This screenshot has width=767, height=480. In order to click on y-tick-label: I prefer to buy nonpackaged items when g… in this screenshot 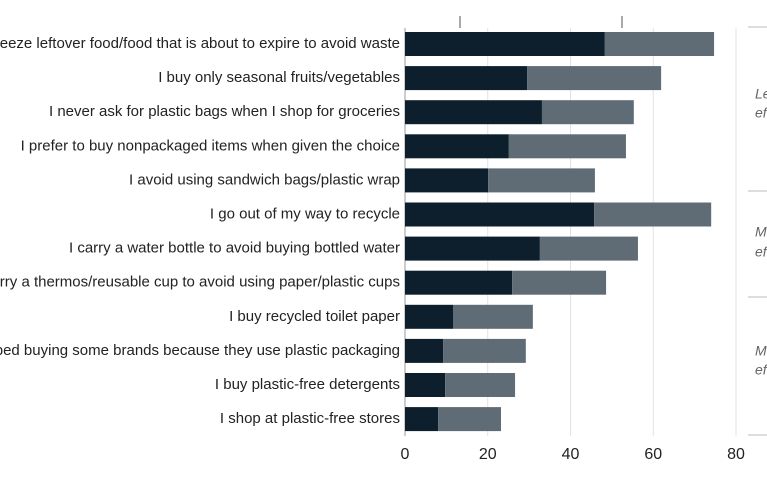, I will do `click(210, 145)`.